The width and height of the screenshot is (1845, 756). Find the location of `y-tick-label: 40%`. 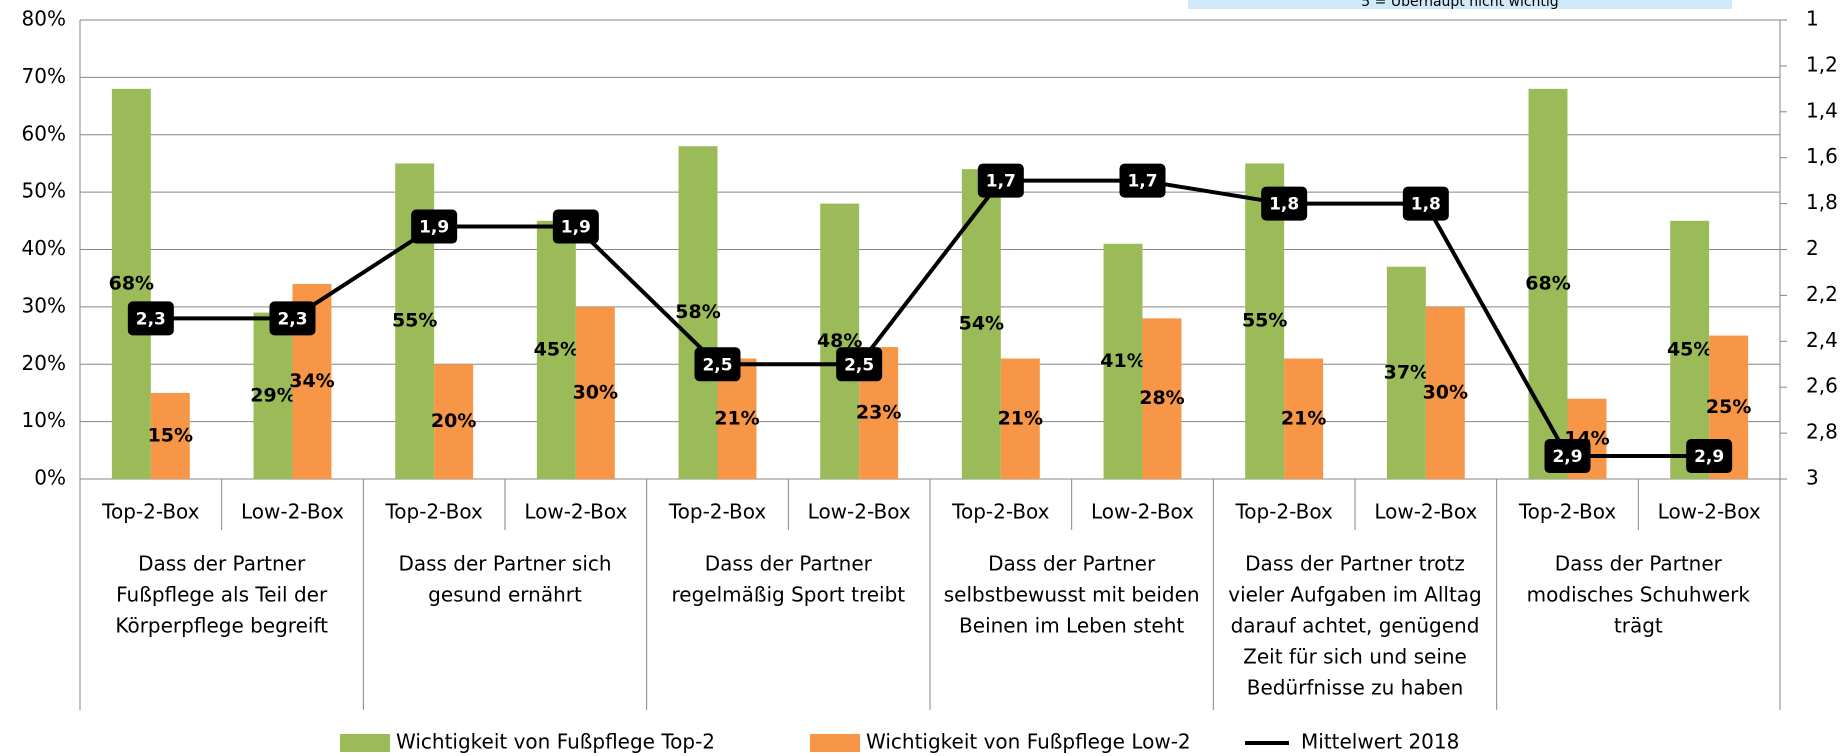

y-tick-label: 40% is located at coordinates (44, 248).